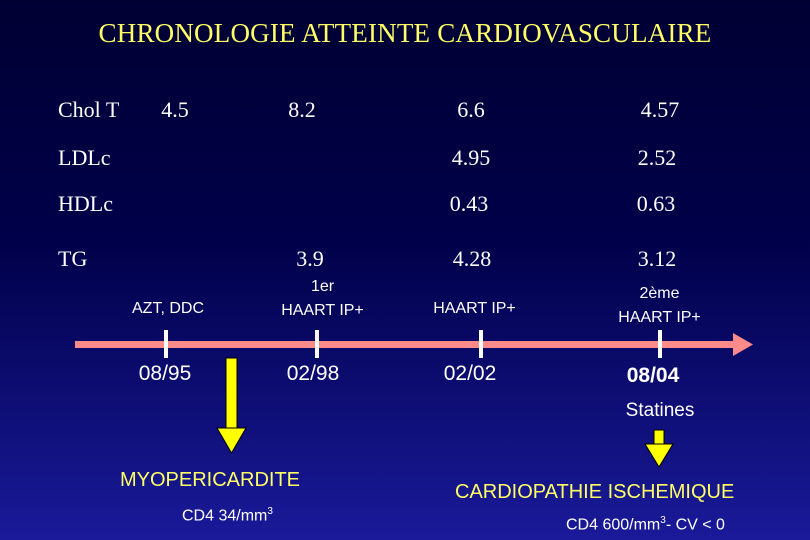  I want to click on tg-value-2: 3.9, so click(310, 258).